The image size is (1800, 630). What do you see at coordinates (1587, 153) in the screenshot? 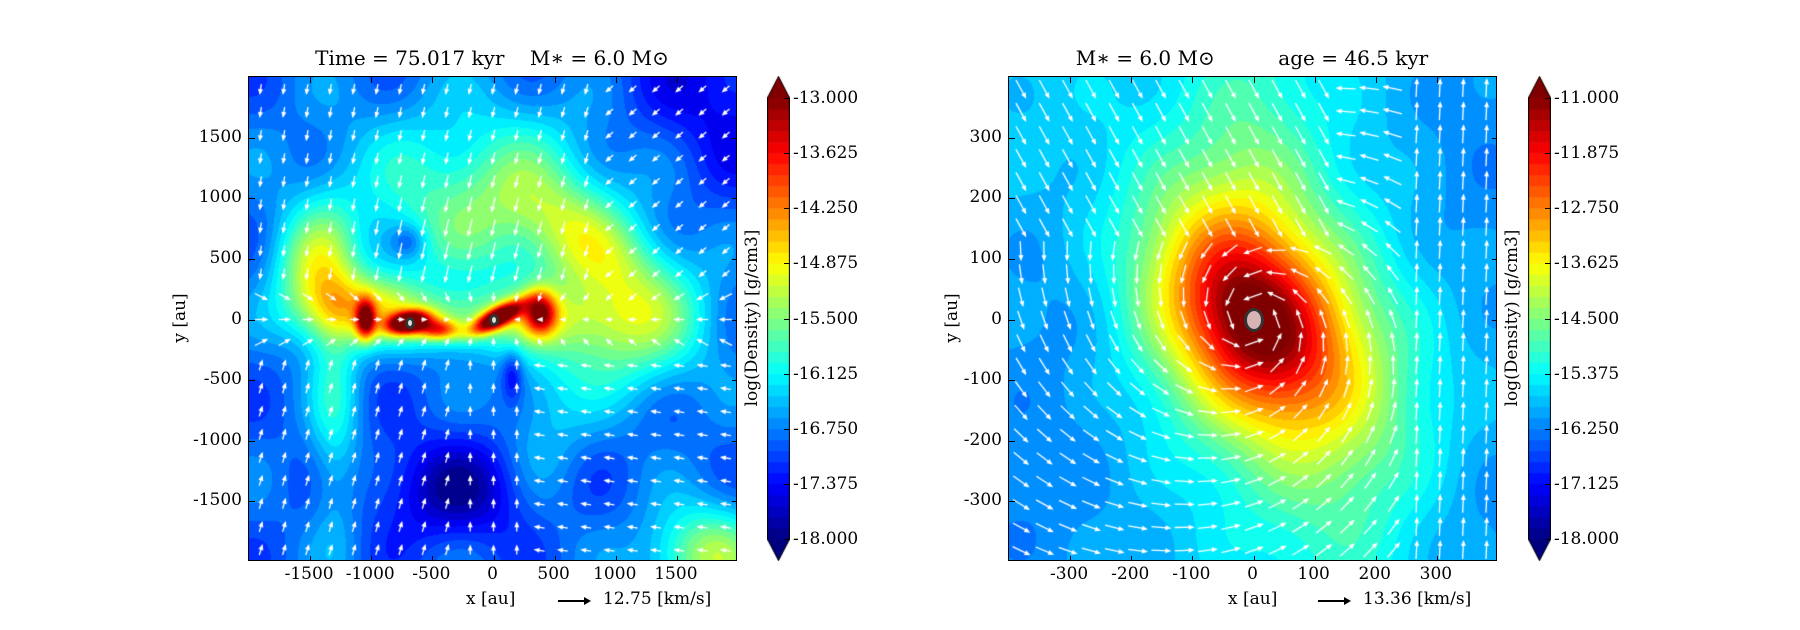
I see `colorbar-tick-label: -11.875` at bounding box center [1587, 153].